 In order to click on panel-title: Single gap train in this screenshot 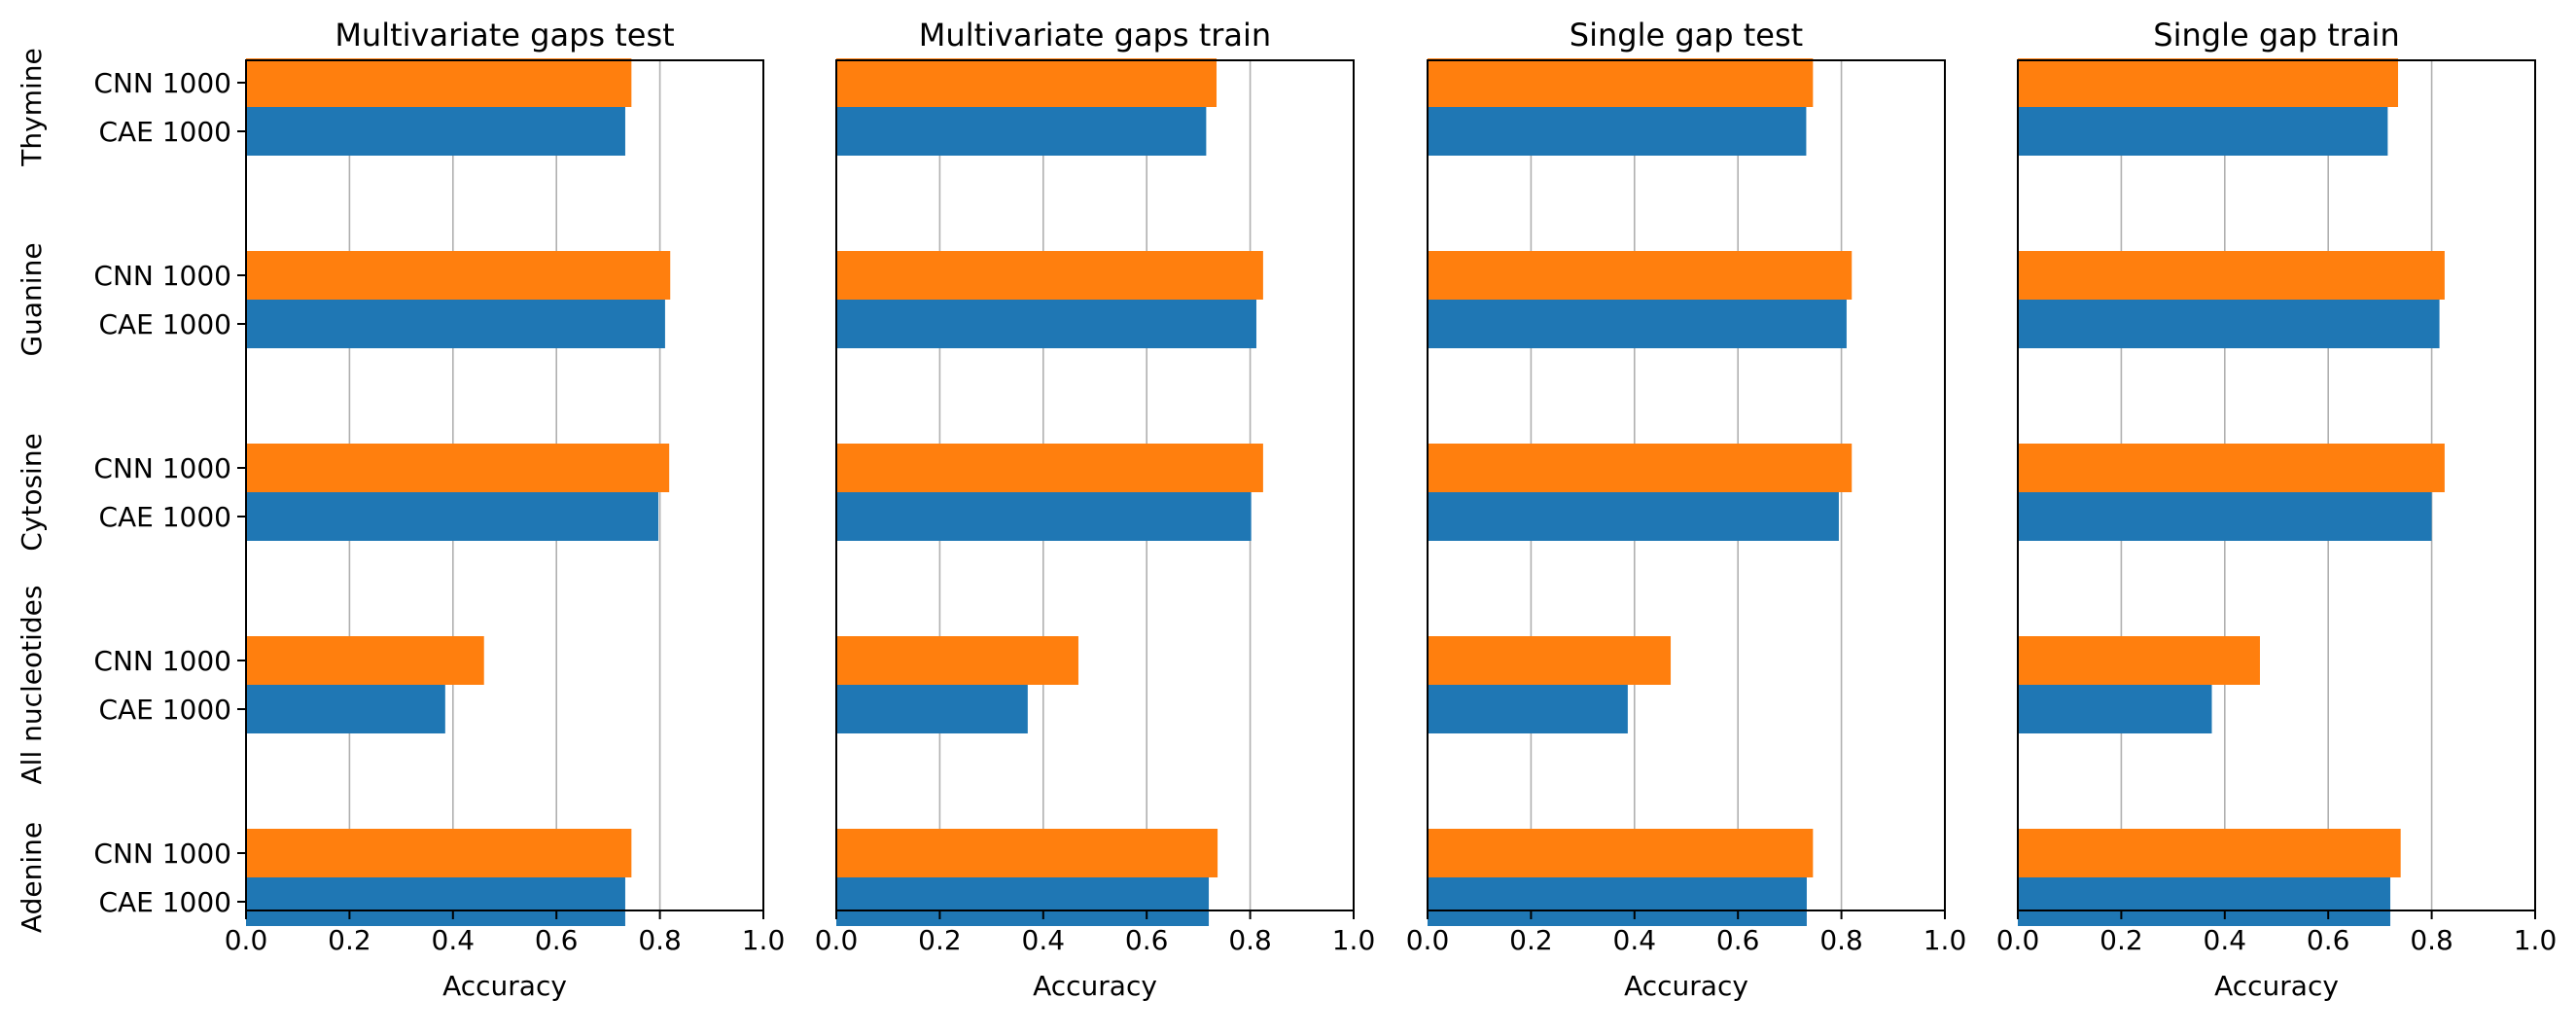, I will do `click(2276, 35)`.